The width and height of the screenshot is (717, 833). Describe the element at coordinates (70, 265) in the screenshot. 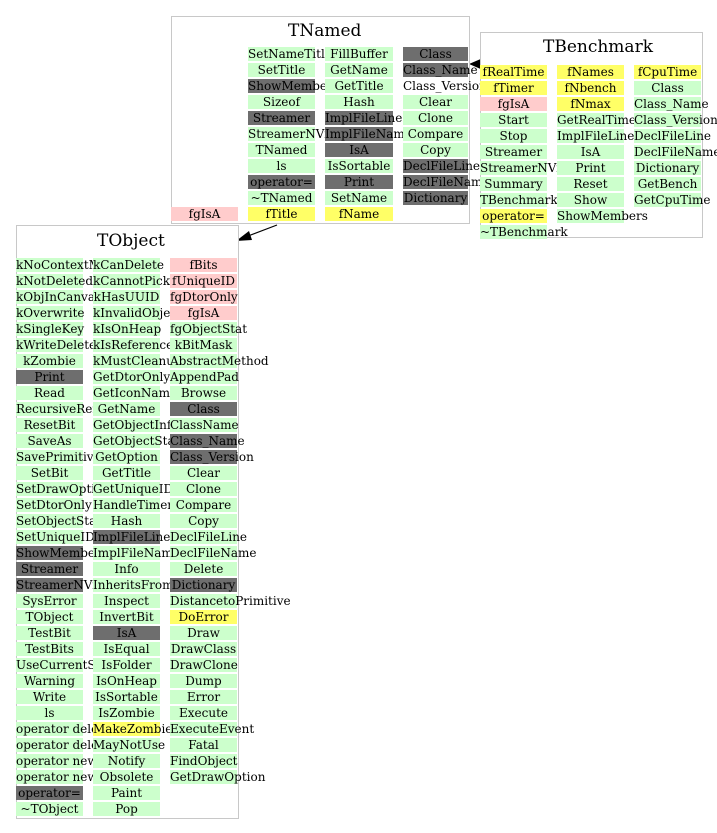

I see `tobject-member: kNoContextMenu` at that location.